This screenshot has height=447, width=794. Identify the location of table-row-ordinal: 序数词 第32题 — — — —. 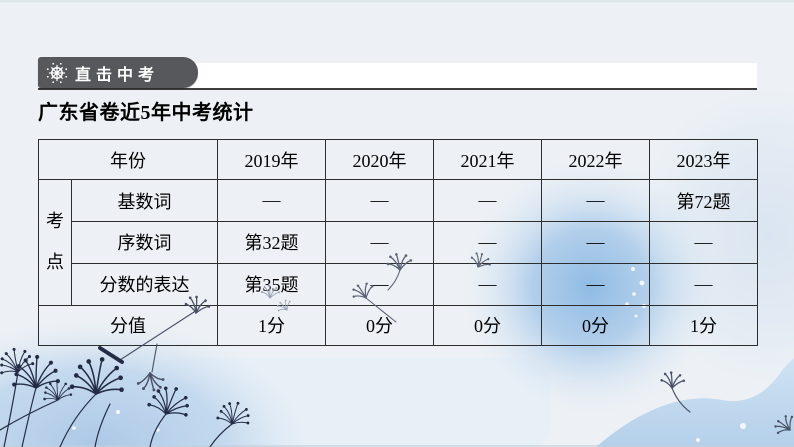
(398, 242).